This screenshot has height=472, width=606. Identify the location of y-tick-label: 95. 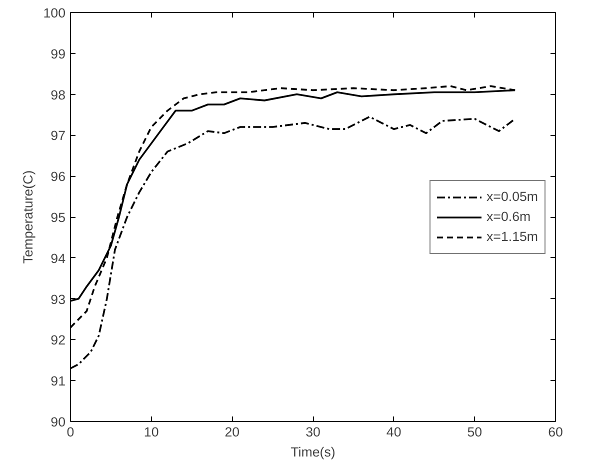
(58, 217).